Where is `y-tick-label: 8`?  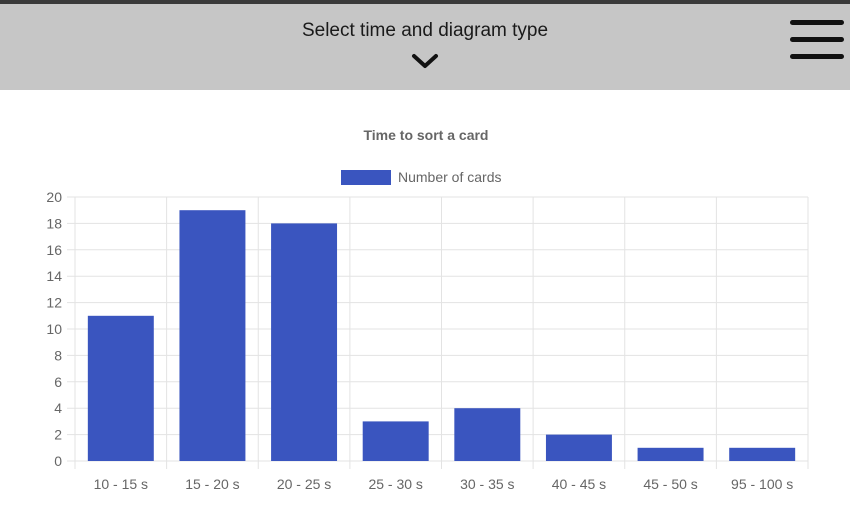 y-tick-label: 8 is located at coordinates (58, 355).